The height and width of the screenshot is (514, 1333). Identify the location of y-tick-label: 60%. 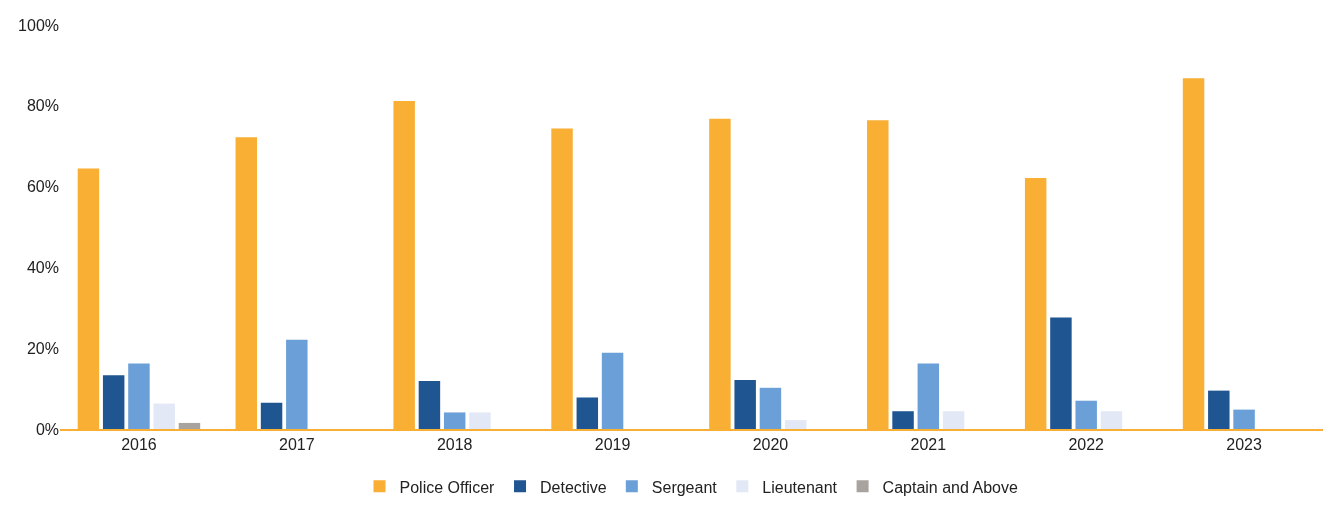
(42, 187).